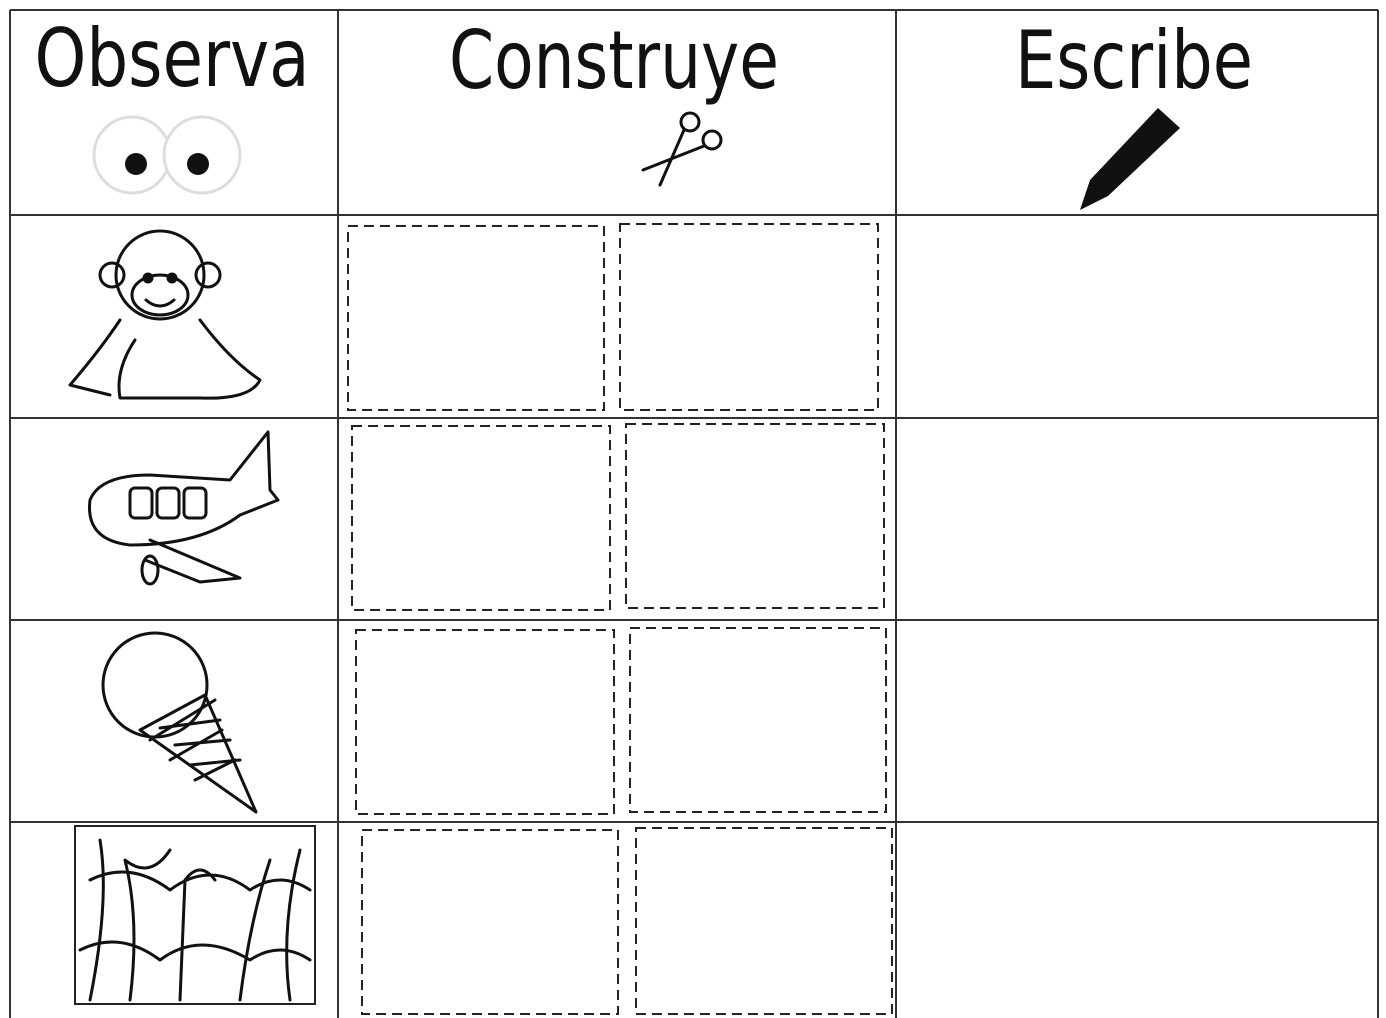  I want to click on ice-cream-picture, so click(179, 722).